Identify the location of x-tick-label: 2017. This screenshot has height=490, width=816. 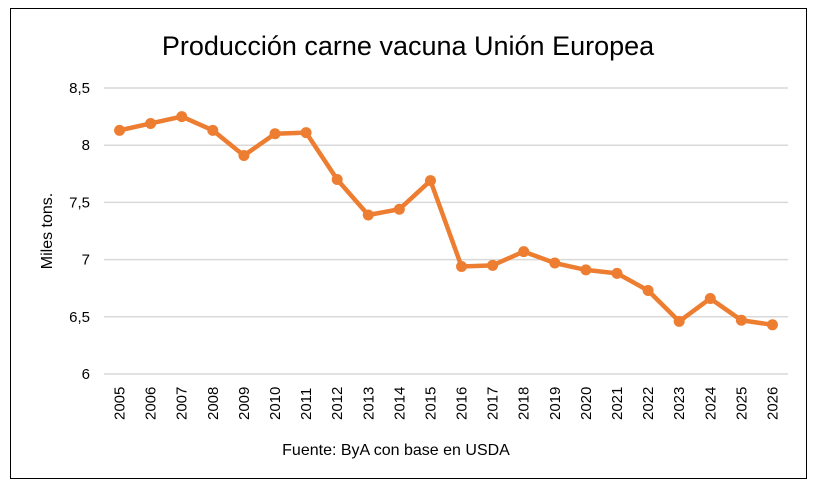
(493, 403).